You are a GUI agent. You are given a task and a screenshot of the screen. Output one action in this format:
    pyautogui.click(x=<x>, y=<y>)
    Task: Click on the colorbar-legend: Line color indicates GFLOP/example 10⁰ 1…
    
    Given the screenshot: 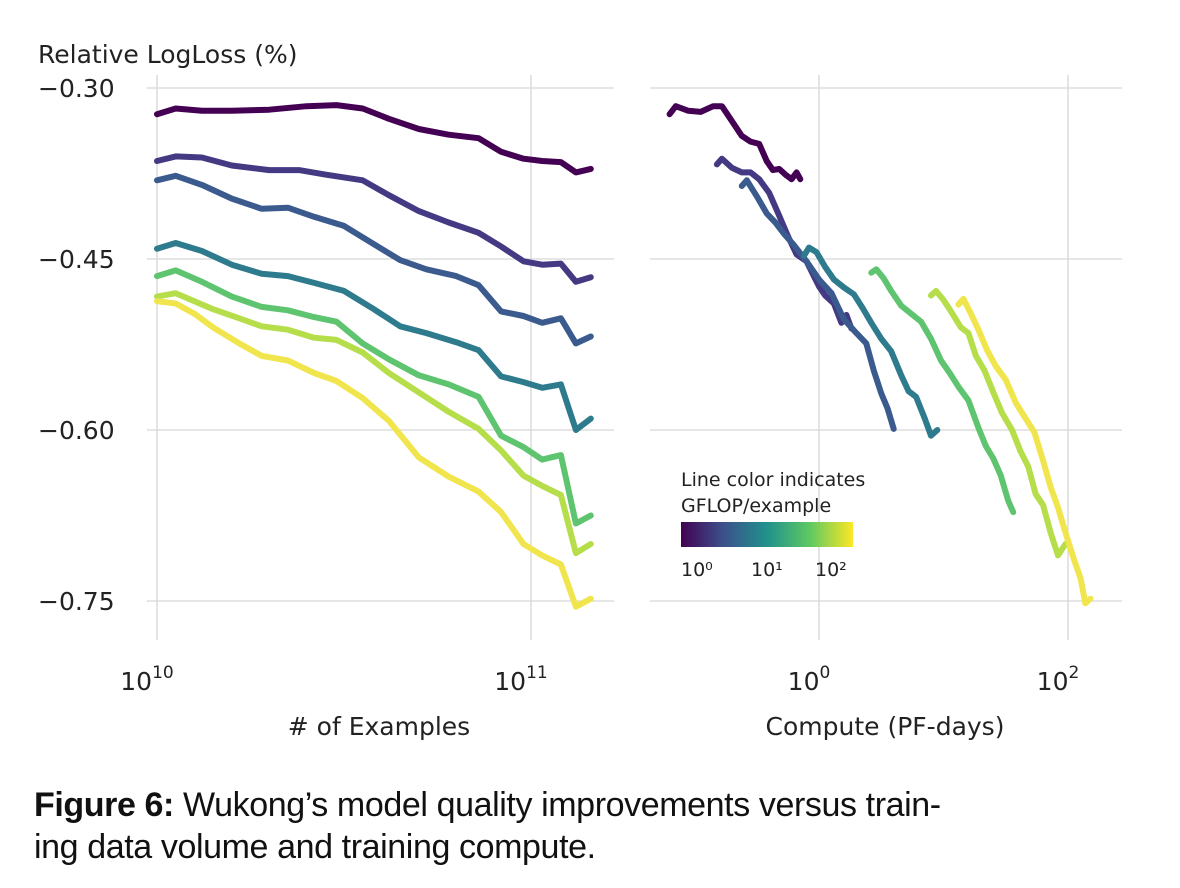 What is the action you would take?
    pyautogui.click(x=773, y=525)
    